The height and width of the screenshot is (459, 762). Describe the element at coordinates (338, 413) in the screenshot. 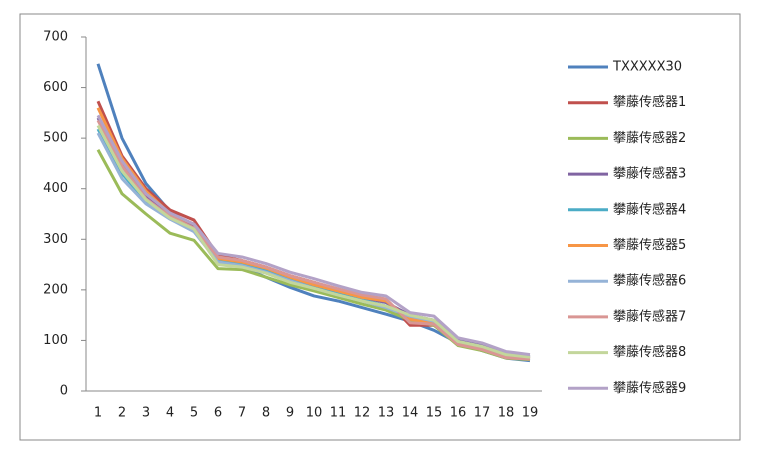

I see `x-tick-label: 11` at that location.